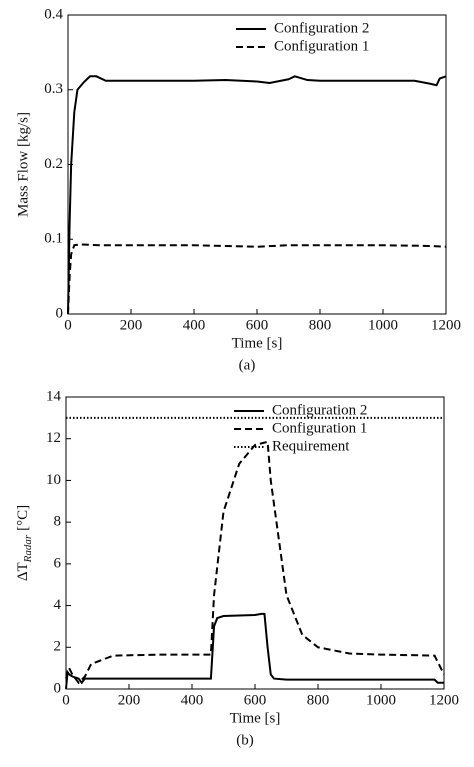  I want to click on y-tick-label: 0.4, so click(53, 14).